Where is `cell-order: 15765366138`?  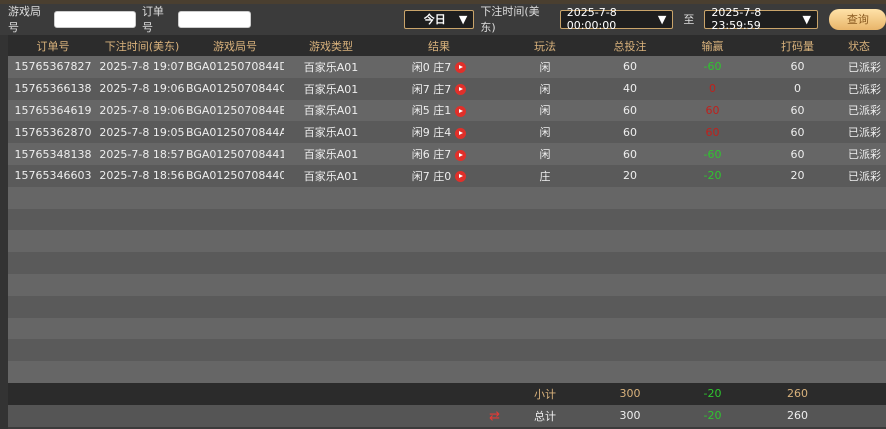 cell-order: 15765366138 is located at coordinates (53, 88).